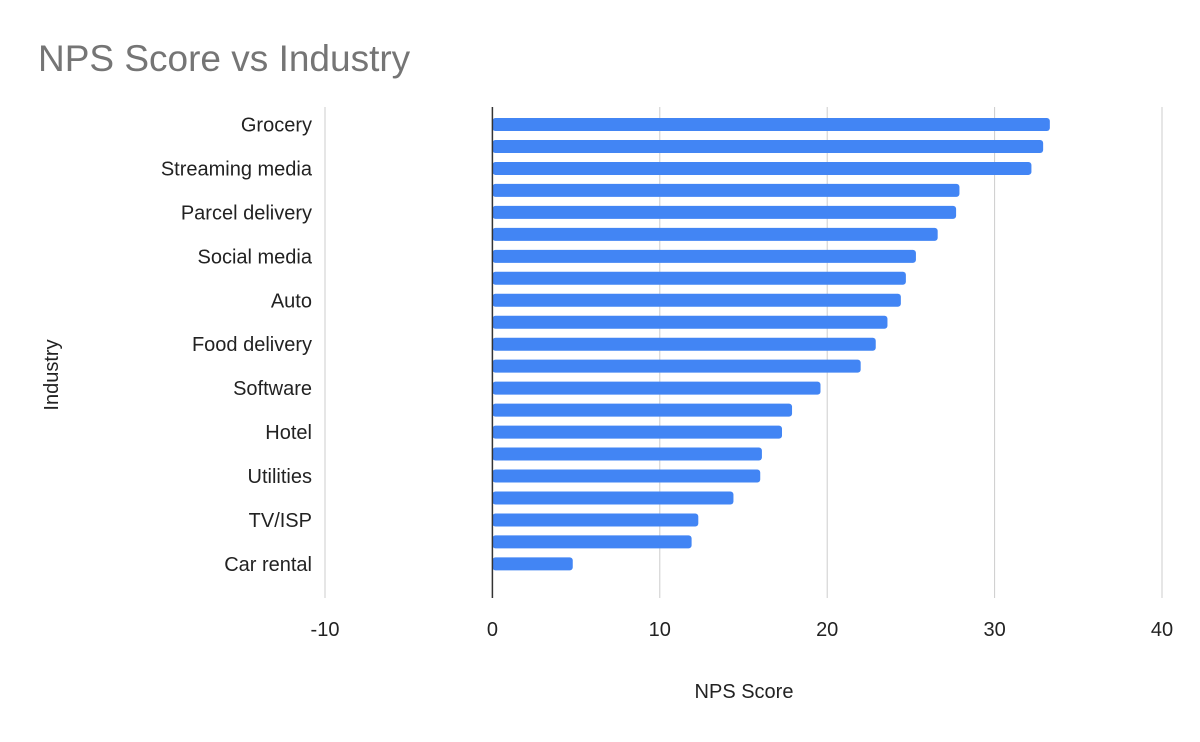 Image resolution: width=1200 pixels, height=742 pixels. I want to click on category-label: TV/ISP, so click(280, 521).